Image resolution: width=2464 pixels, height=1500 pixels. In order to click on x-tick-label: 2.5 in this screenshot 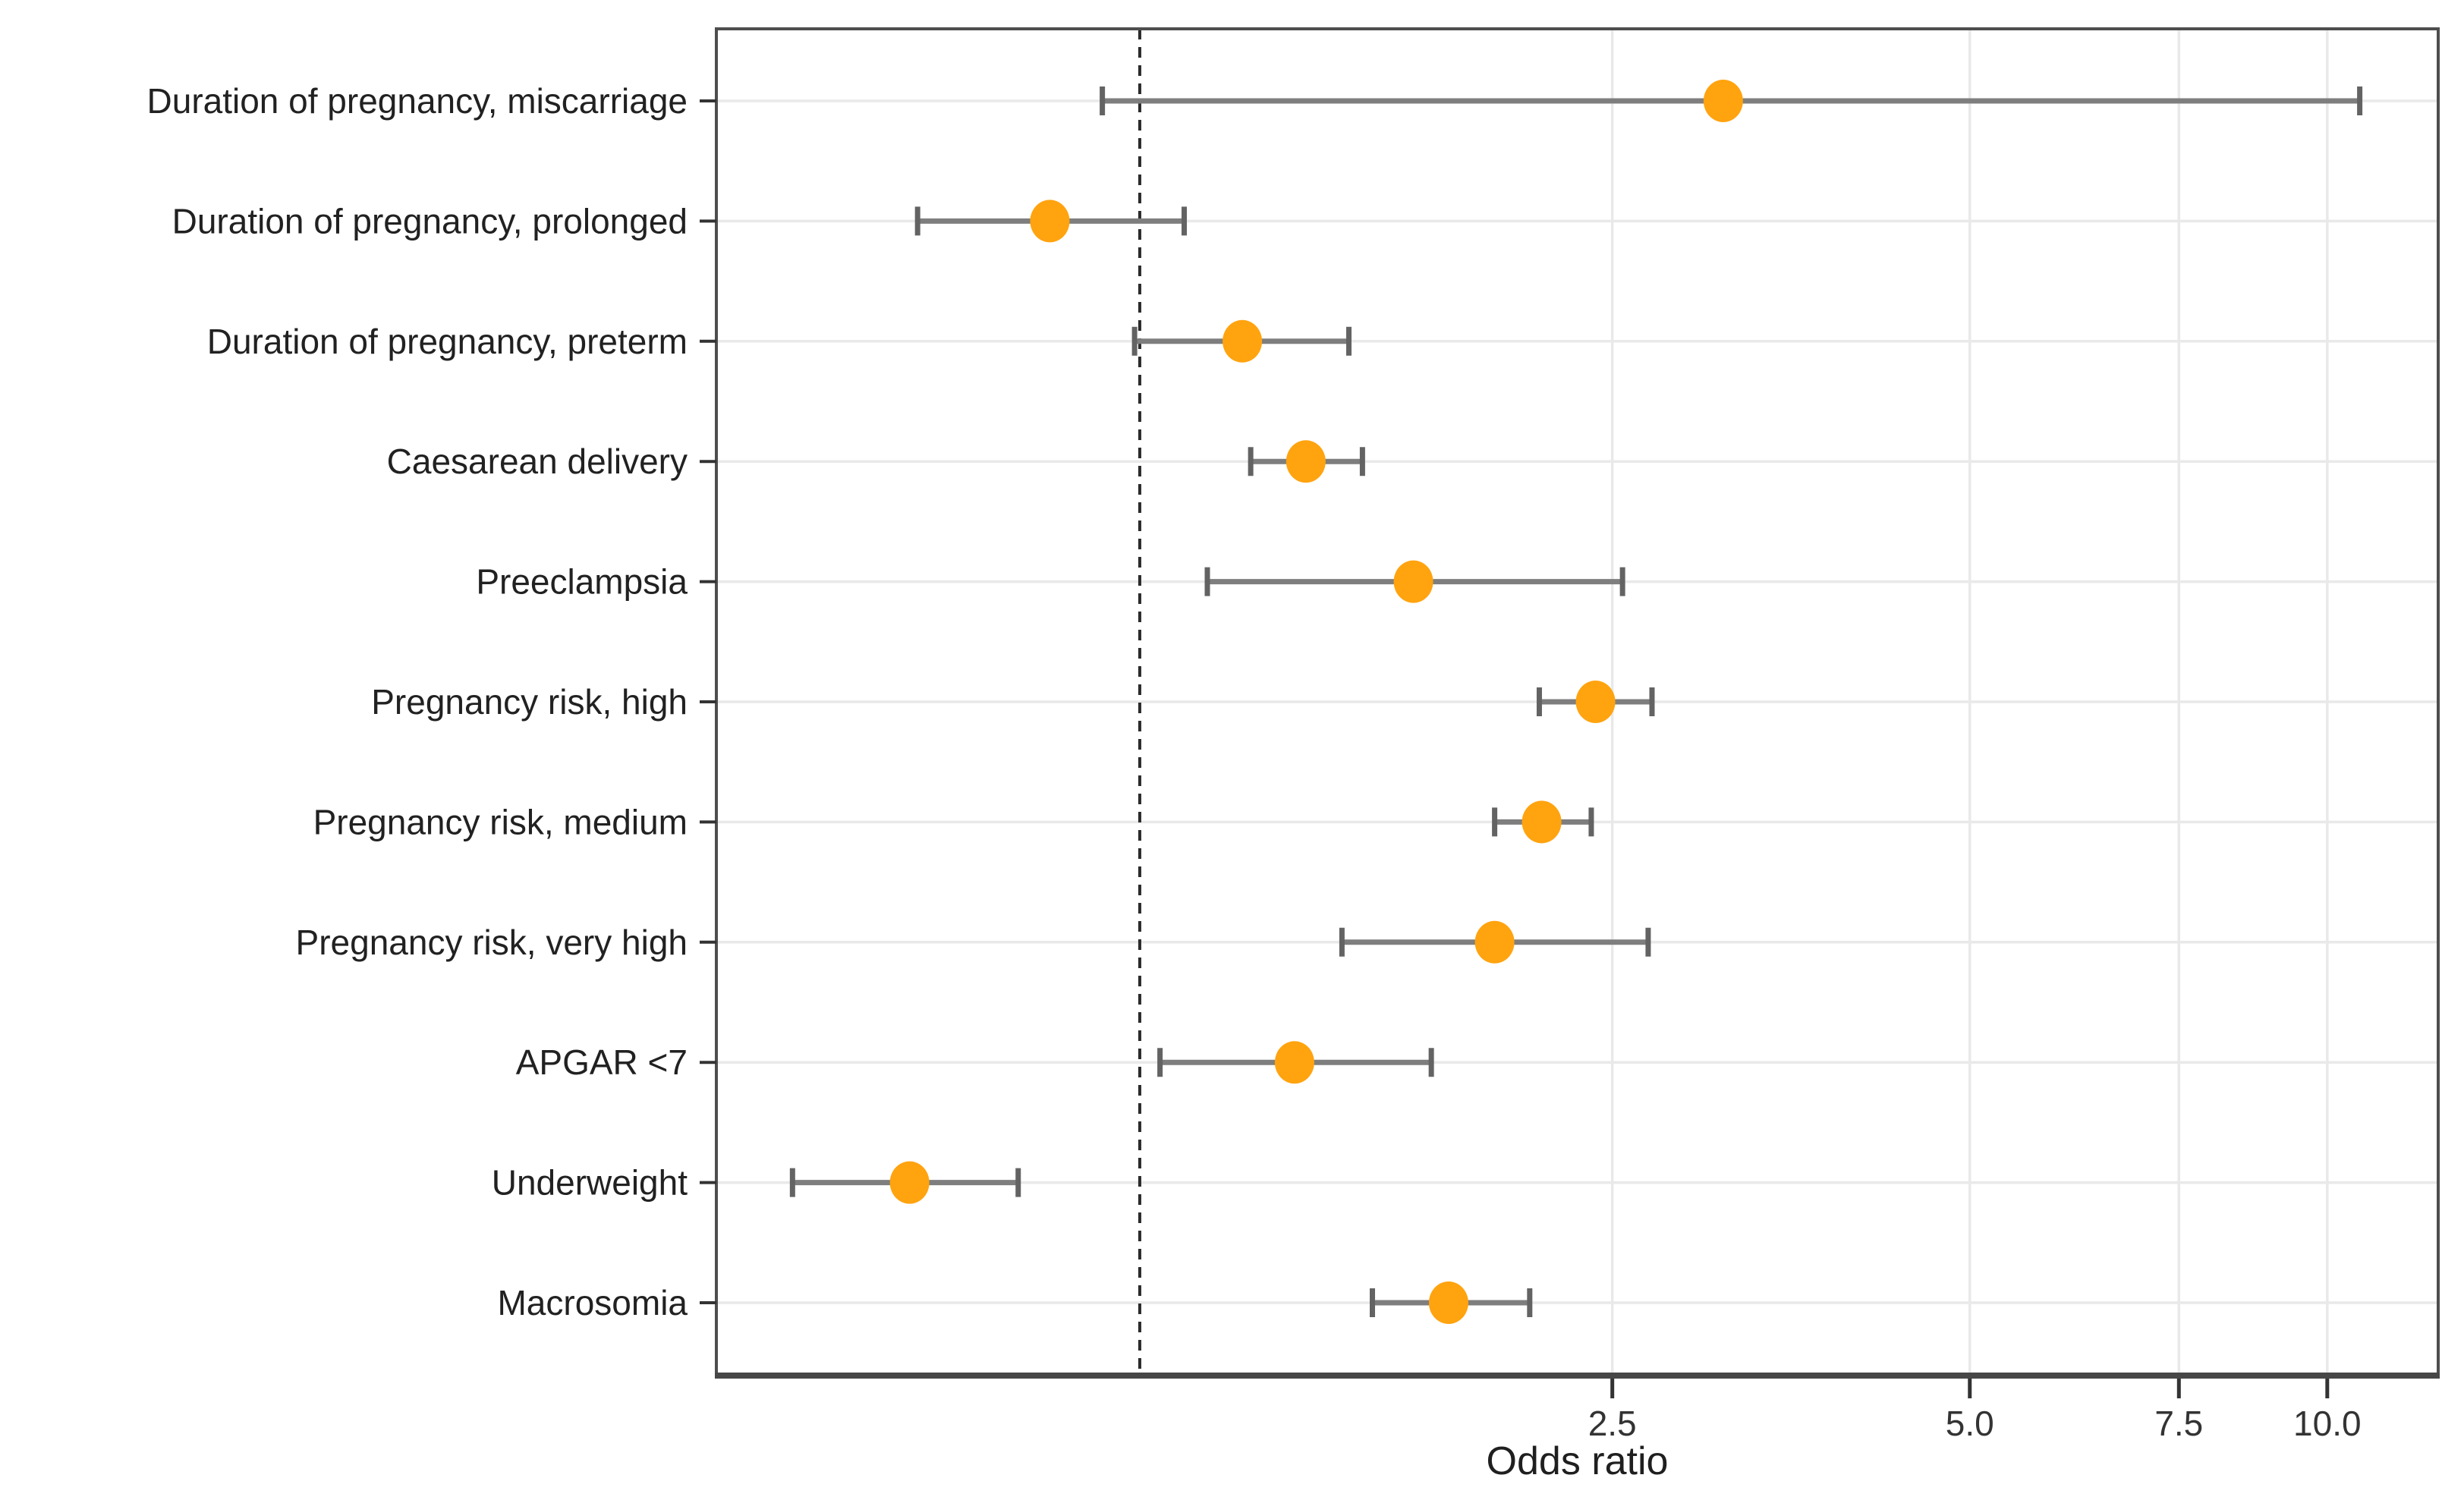, I will do `click(1612, 1423)`.